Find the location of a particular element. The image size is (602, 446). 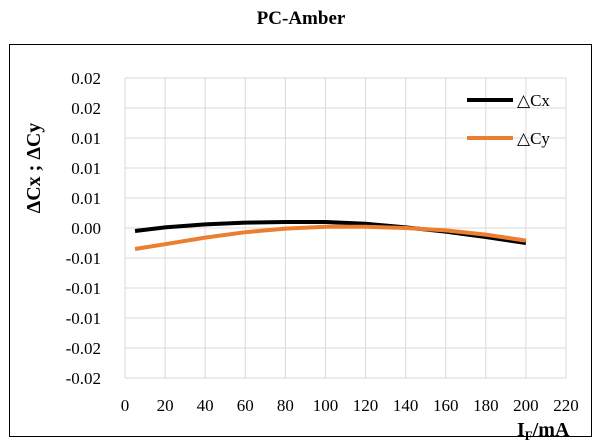

legend-label-cy: △Cy is located at coordinates (533, 138).